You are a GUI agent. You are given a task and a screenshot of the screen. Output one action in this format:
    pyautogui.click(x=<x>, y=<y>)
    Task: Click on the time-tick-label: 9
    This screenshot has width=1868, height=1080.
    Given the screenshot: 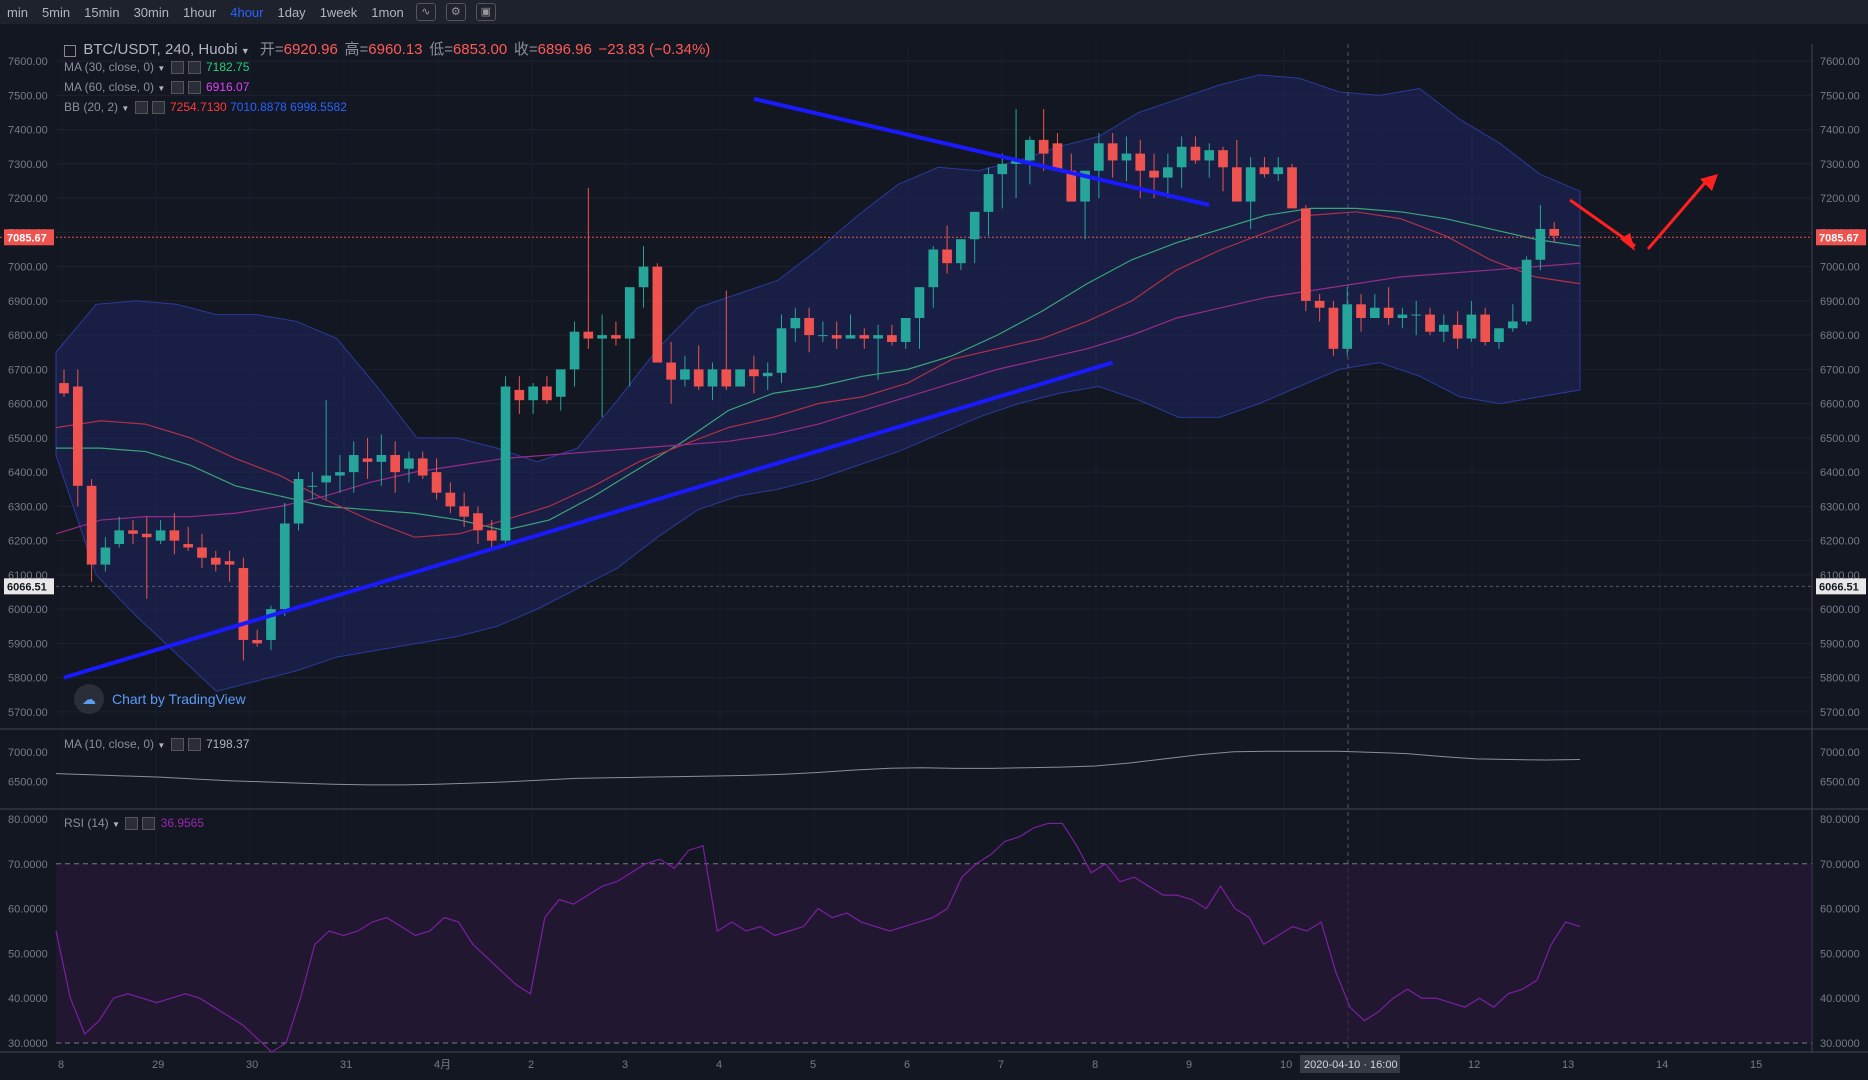 What is the action you would take?
    pyautogui.click(x=1189, y=1065)
    